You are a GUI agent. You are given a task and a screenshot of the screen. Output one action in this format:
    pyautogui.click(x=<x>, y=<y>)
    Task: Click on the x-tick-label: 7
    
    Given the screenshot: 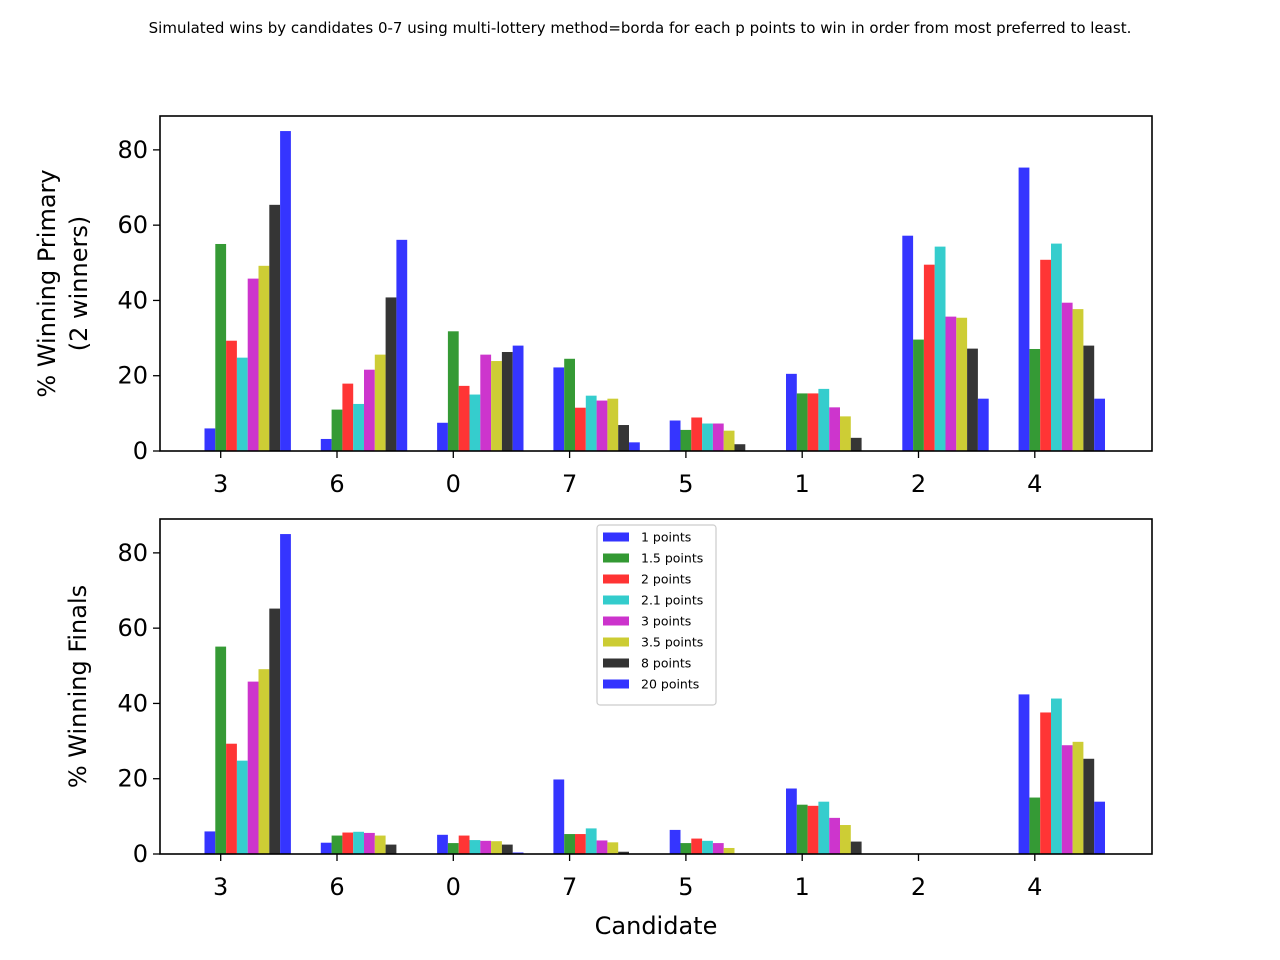 What is the action you would take?
    pyautogui.click(x=569, y=887)
    